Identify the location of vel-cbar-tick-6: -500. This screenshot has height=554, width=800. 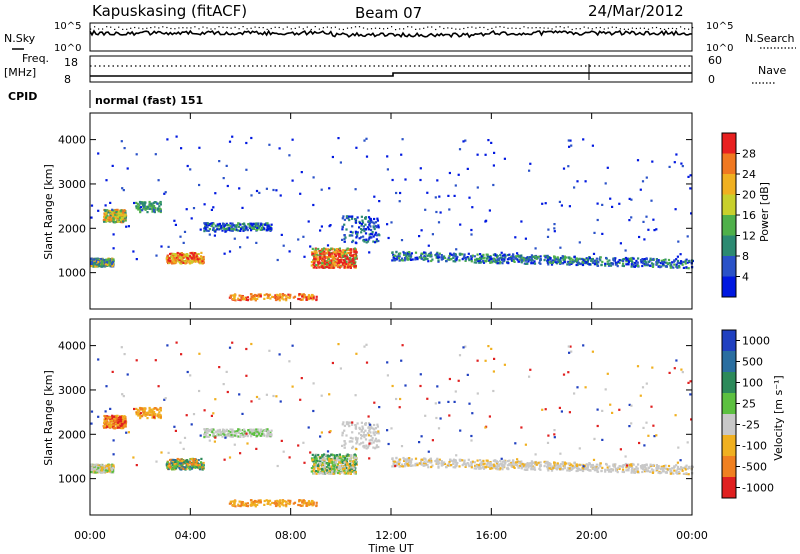
(754, 467).